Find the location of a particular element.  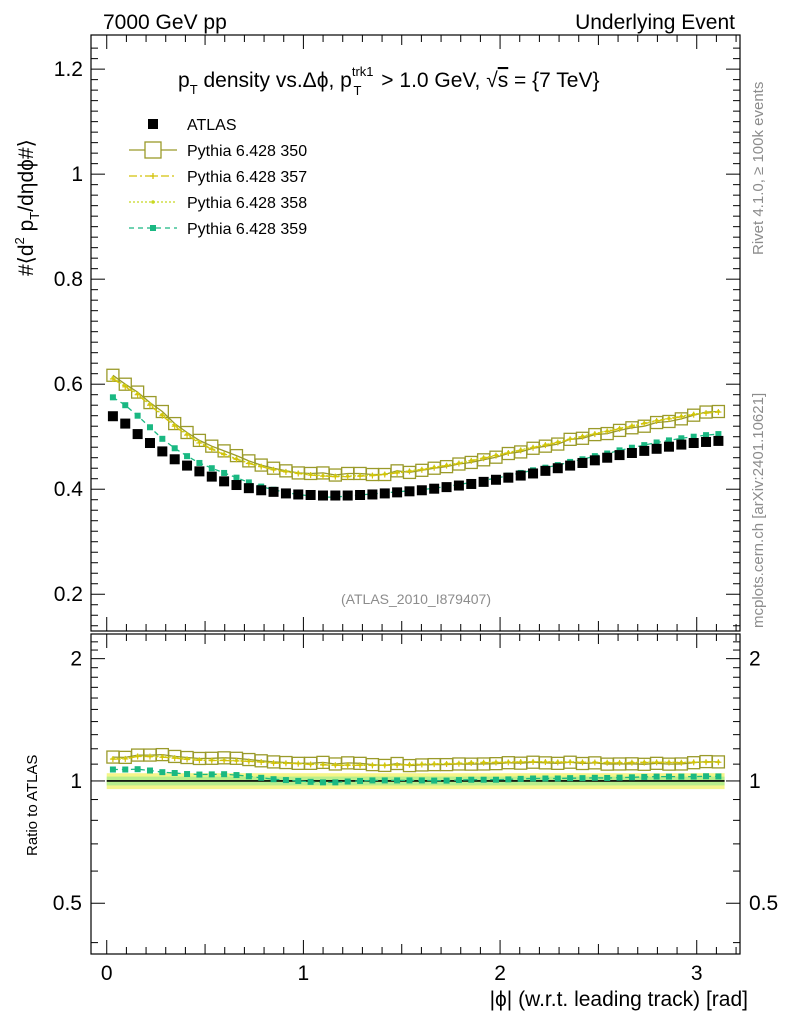

title-sub-1: T is located at coordinates (194, 89).